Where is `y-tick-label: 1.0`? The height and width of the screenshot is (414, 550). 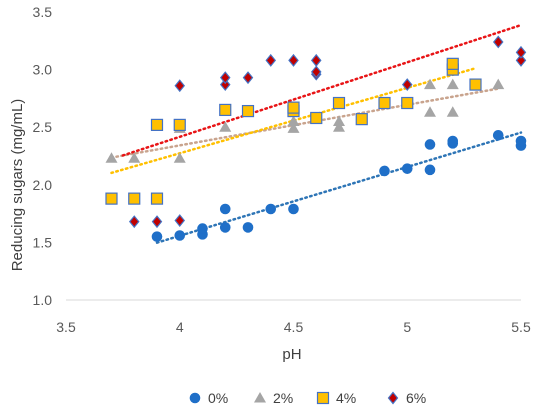
y-tick-label: 1.0 is located at coordinates (43, 300).